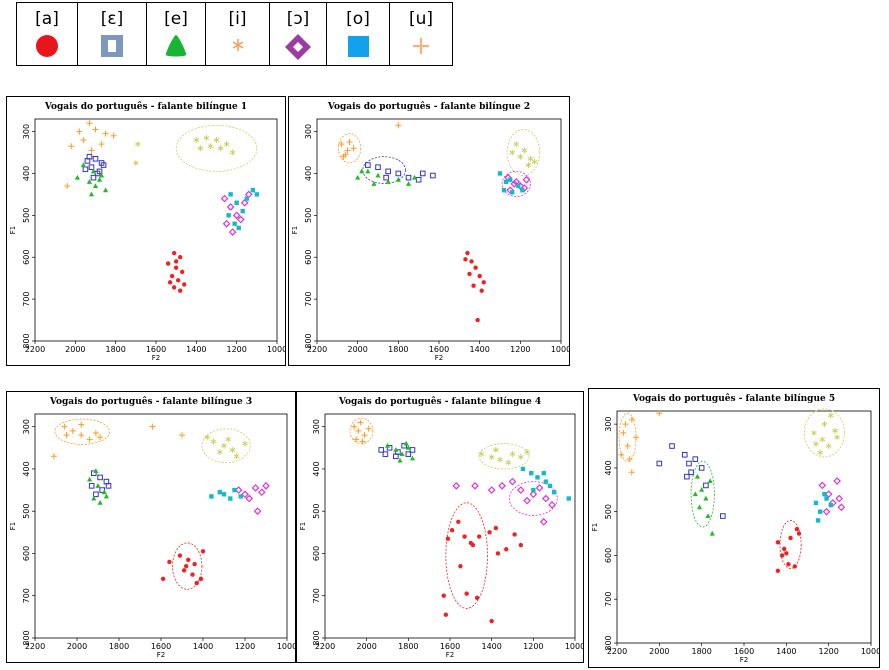 This screenshot has height=670, width=889. Describe the element at coordinates (234, 34) in the screenshot. I see `vowel-legend: [a] [ɛ] [e] [i] [ɔ] [o] [u]` at that location.